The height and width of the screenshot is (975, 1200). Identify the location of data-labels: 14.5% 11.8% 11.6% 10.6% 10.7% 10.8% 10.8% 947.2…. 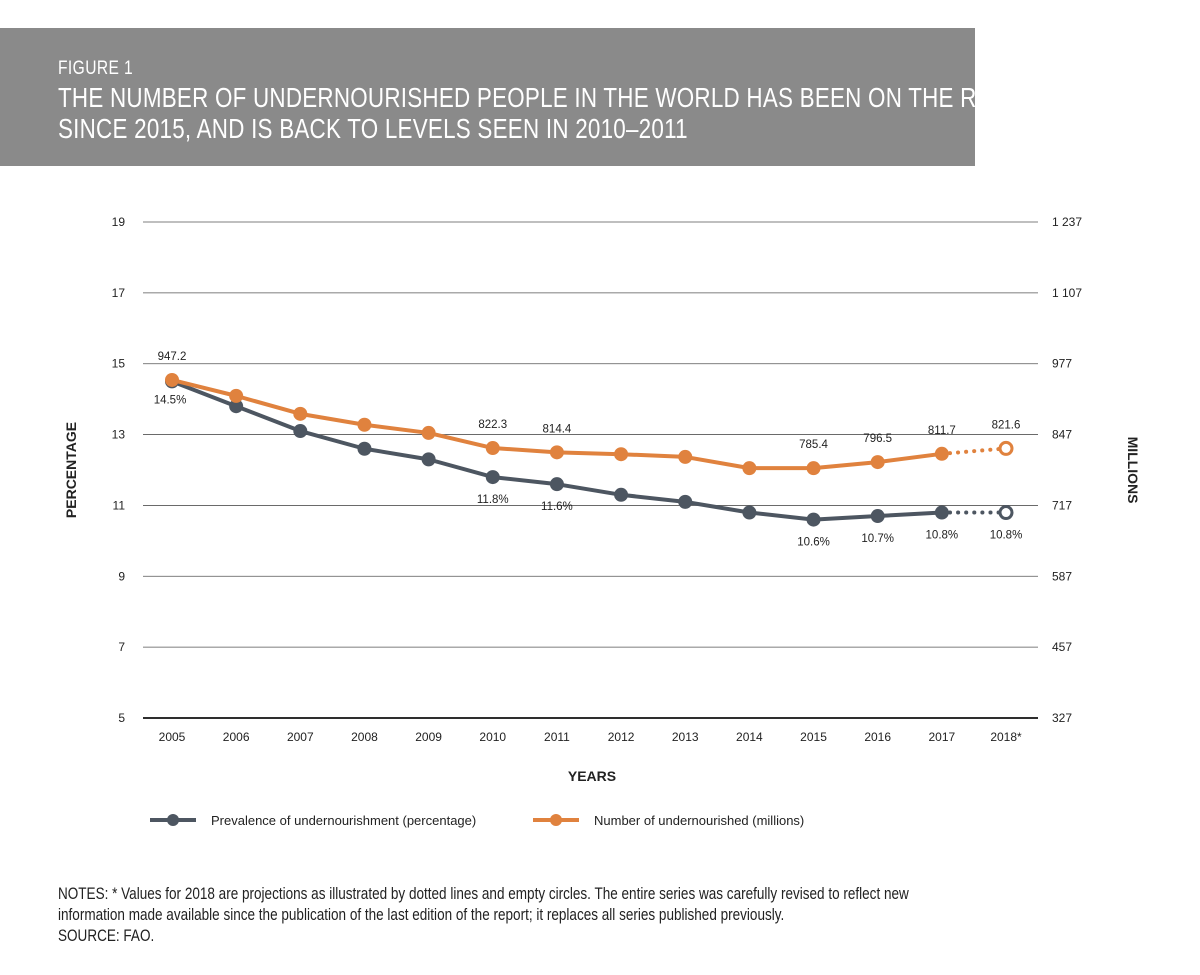
(588, 450).